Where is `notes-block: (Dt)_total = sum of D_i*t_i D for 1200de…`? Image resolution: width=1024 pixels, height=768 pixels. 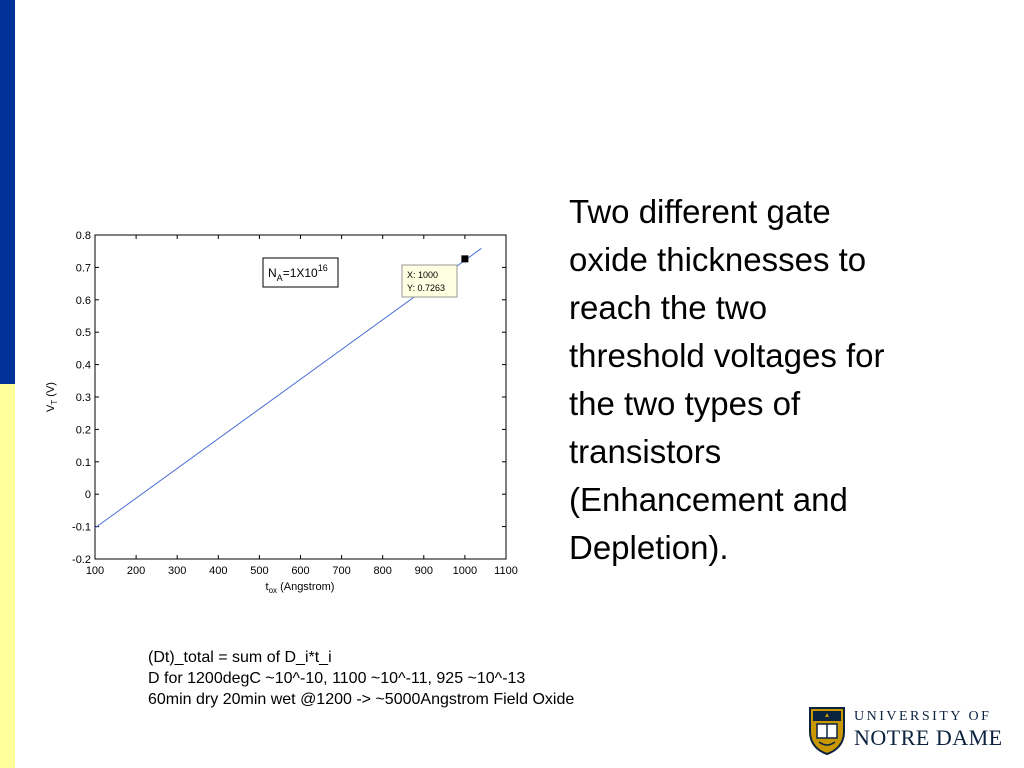
notes-block: (Dt)_total = sum of D_i*t_i D for 1200de… is located at coordinates (361, 678).